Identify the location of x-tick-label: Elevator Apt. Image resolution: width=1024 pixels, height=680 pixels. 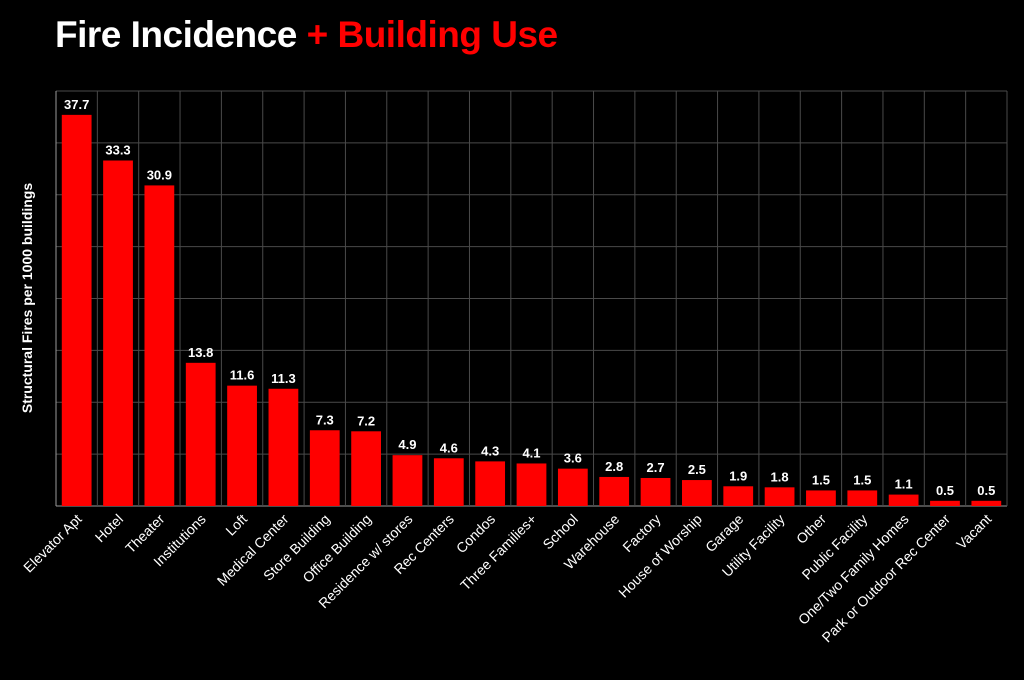
(52, 543).